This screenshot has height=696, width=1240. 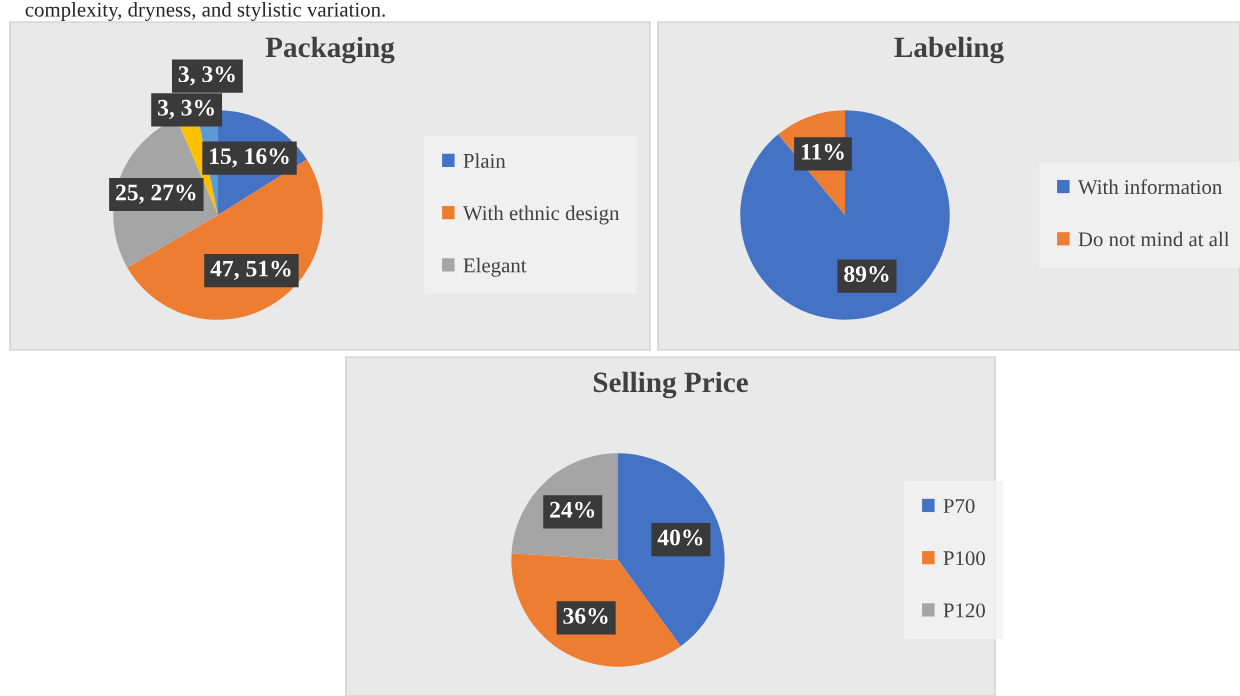 What do you see at coordinates (964, 558) in the screenshot?
I see `legend-label: P100` at bounding box center [964, 558].